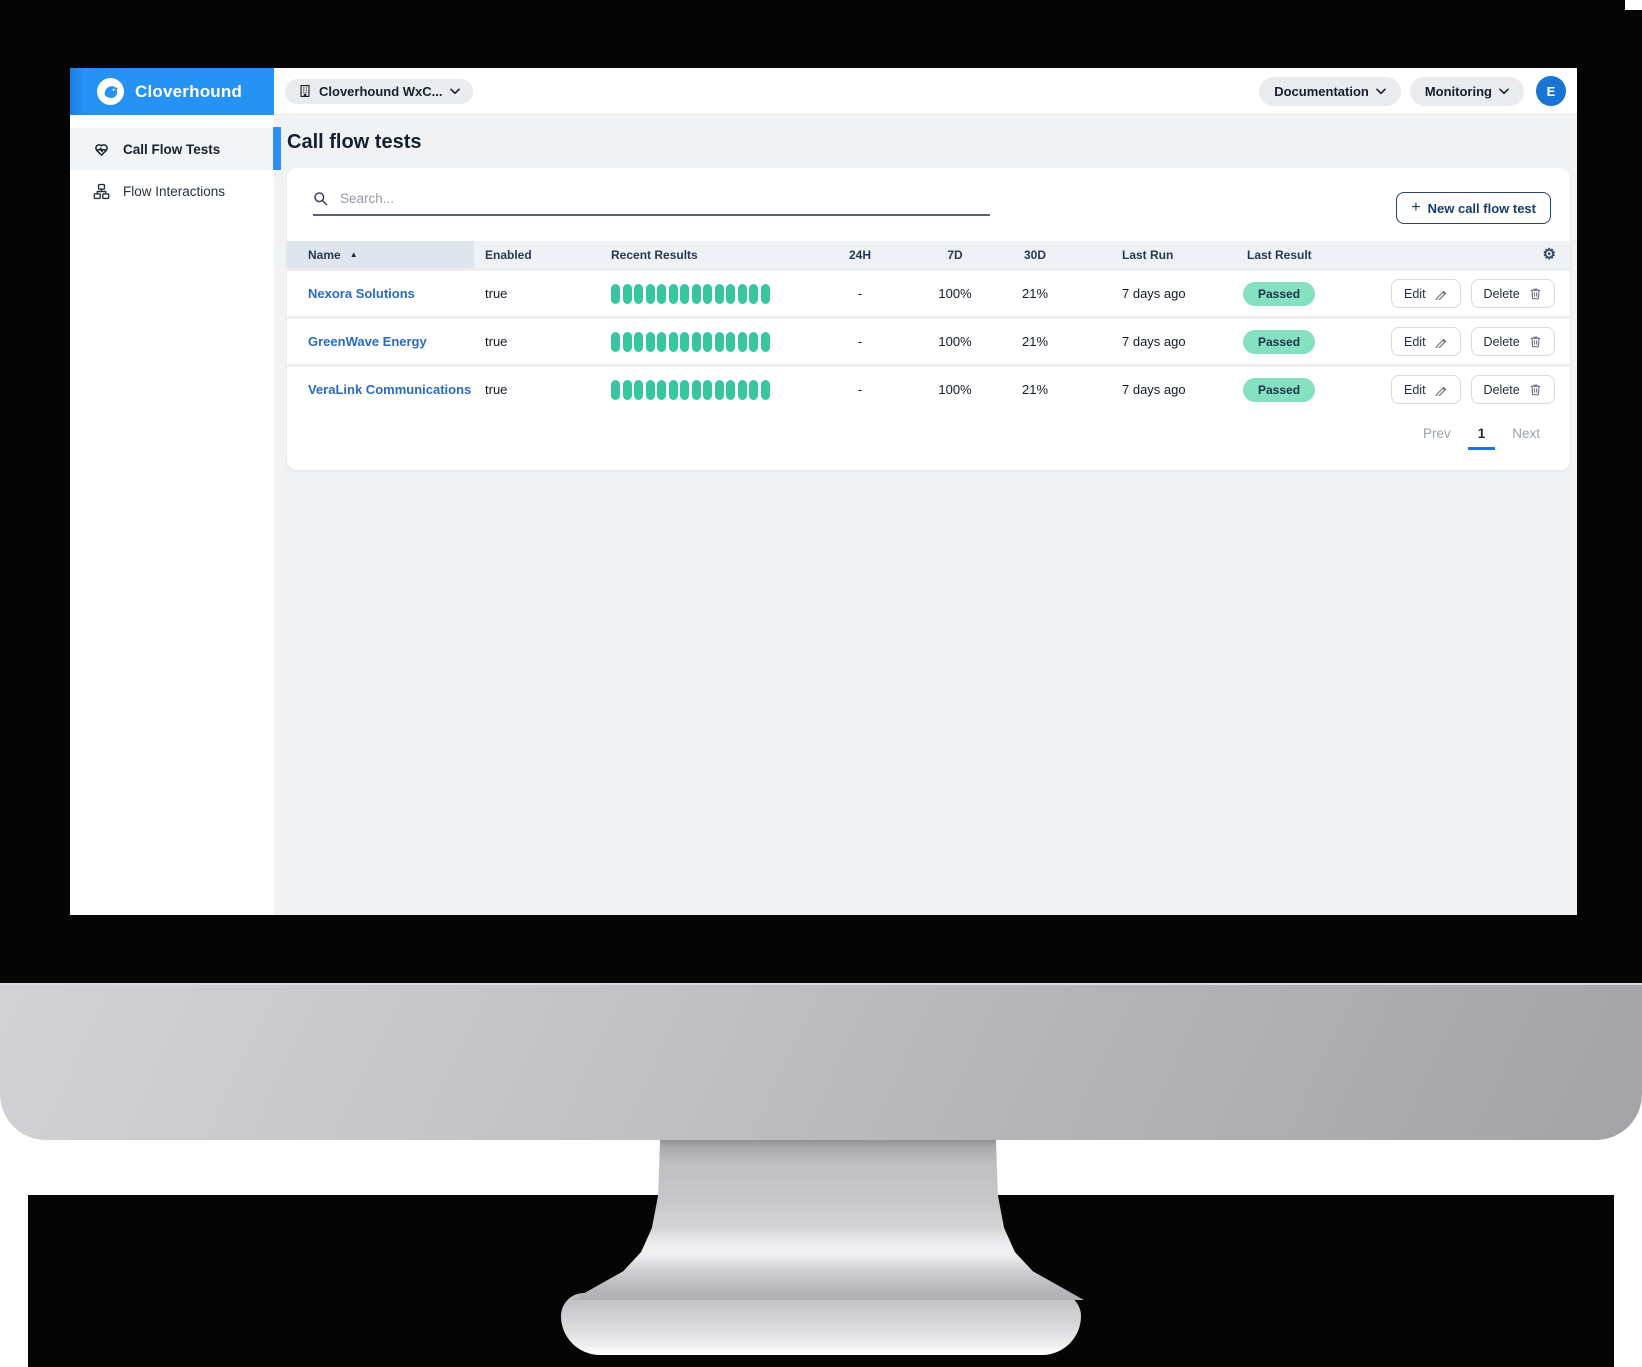  I want to click on test-name-link: GreenWave Energy, so click(367, 341).